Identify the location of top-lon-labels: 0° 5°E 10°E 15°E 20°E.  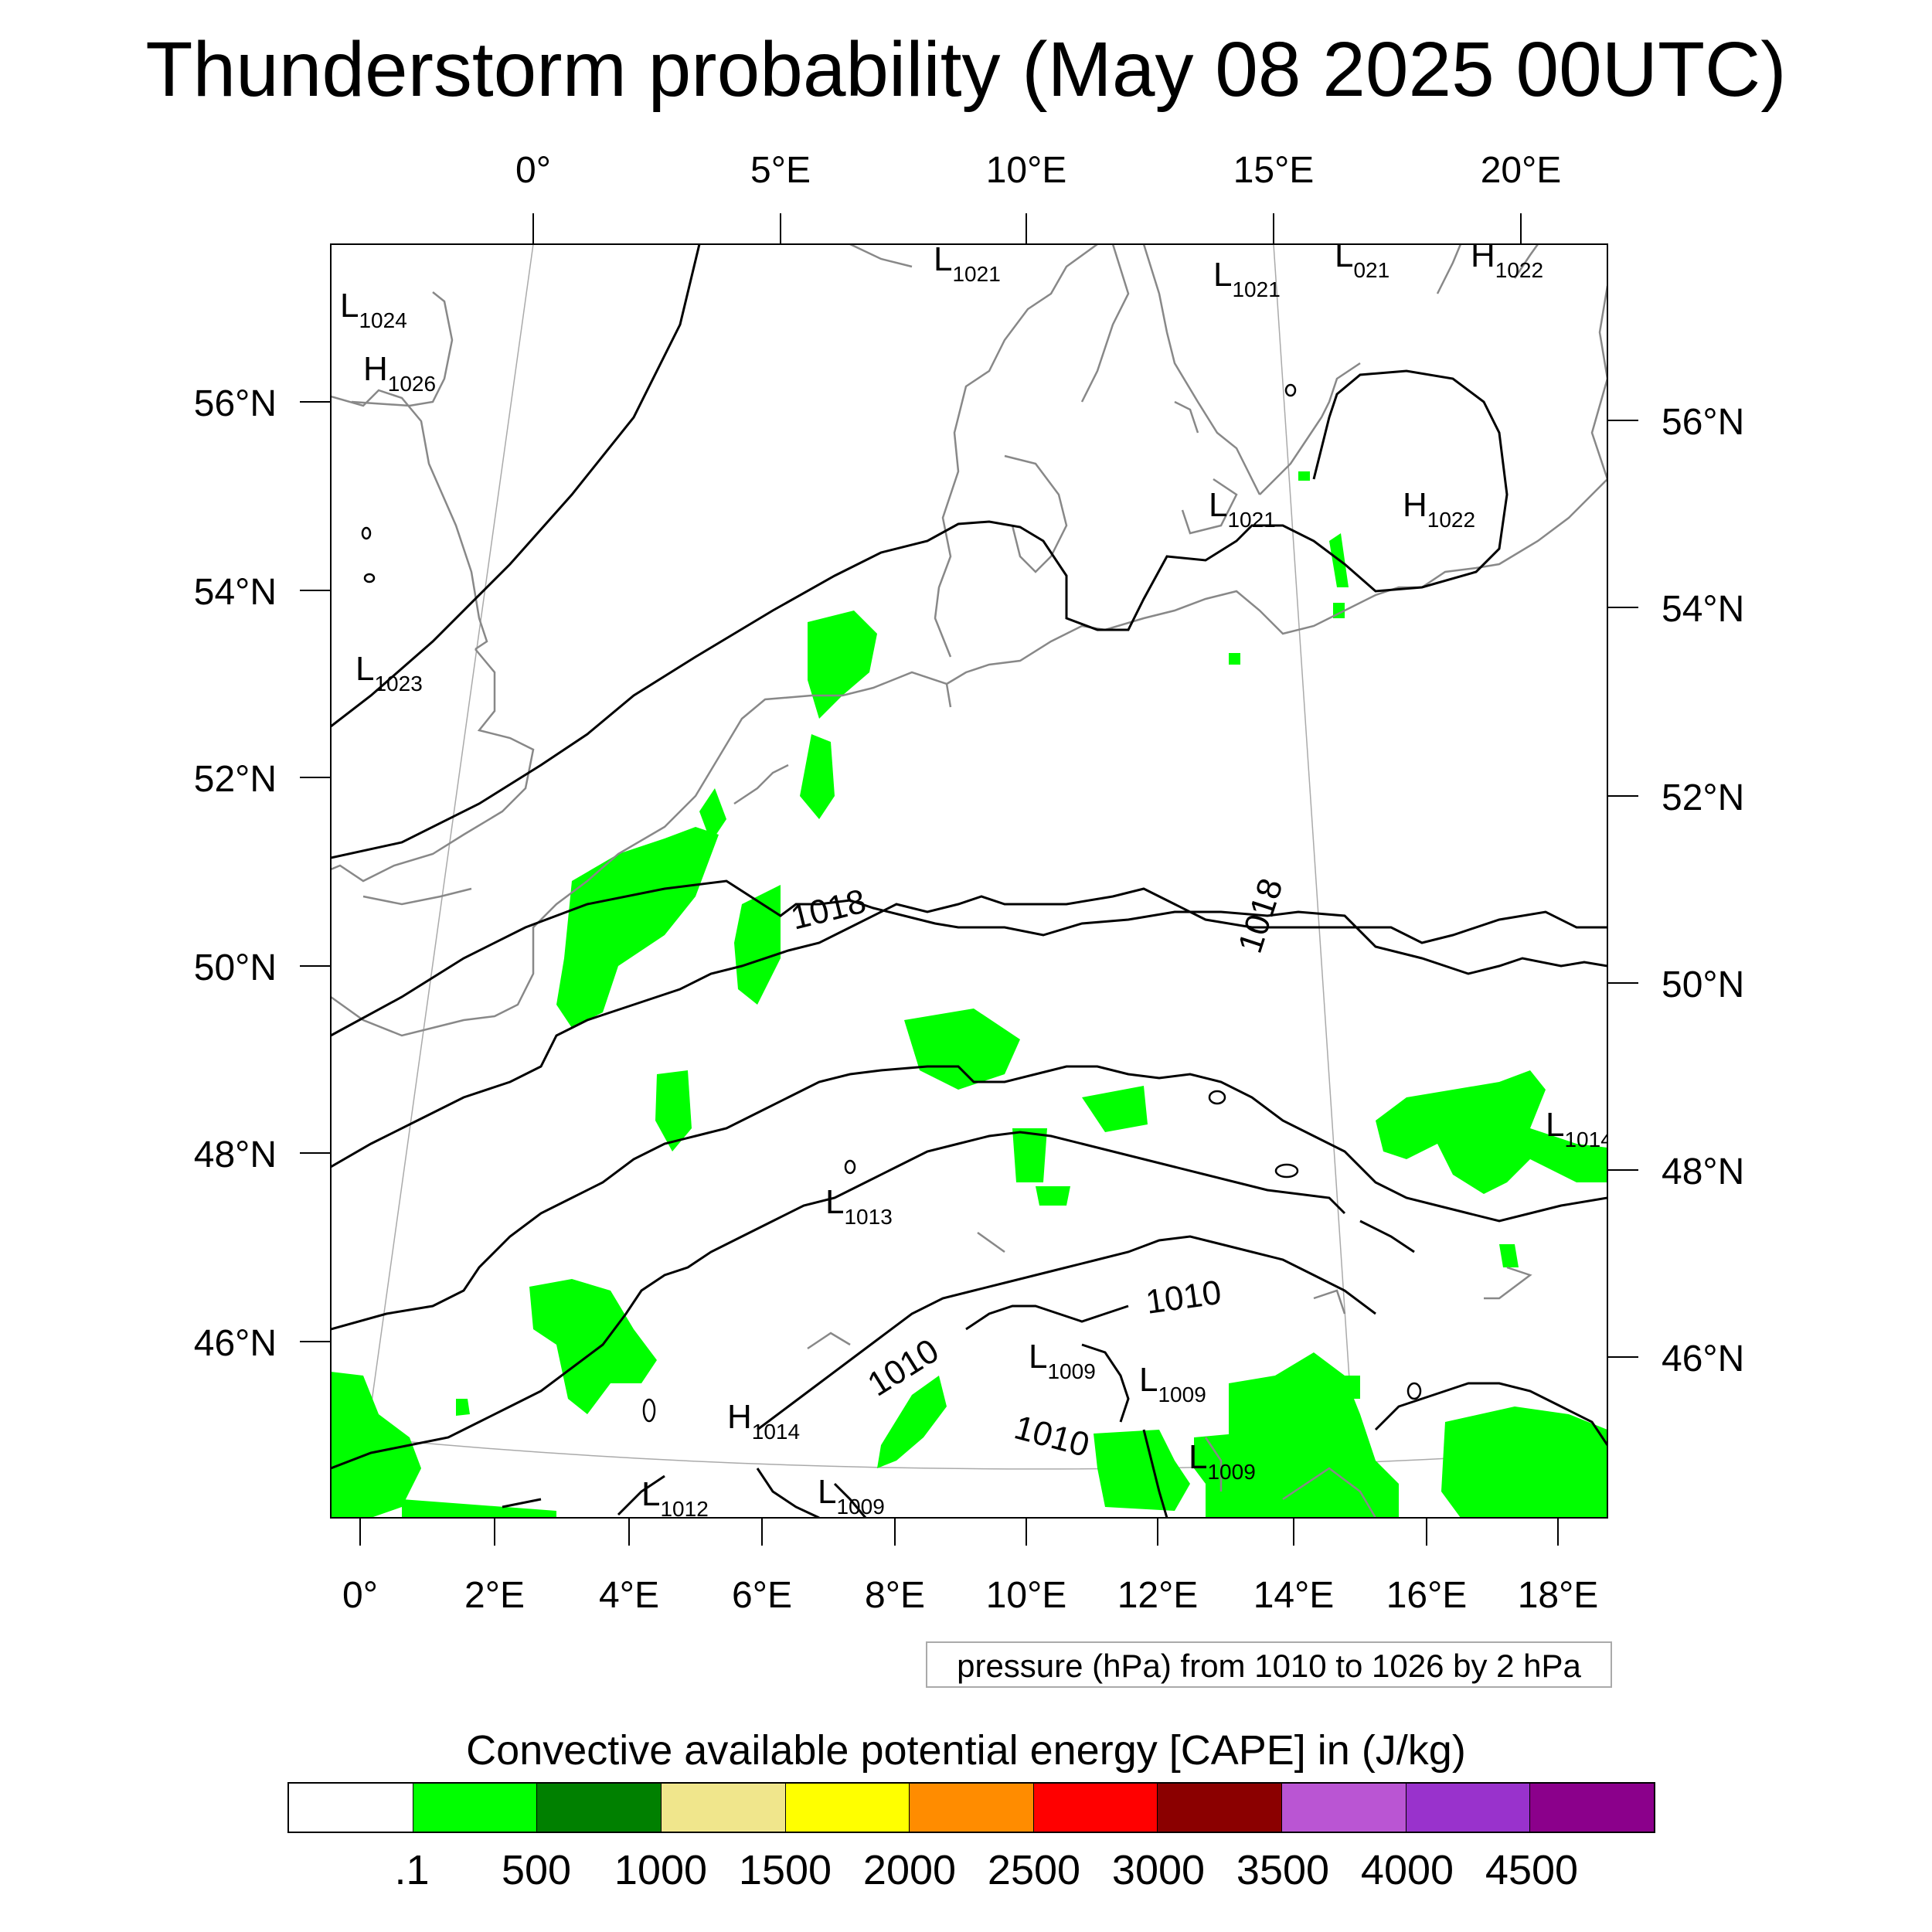
(1038, 170).